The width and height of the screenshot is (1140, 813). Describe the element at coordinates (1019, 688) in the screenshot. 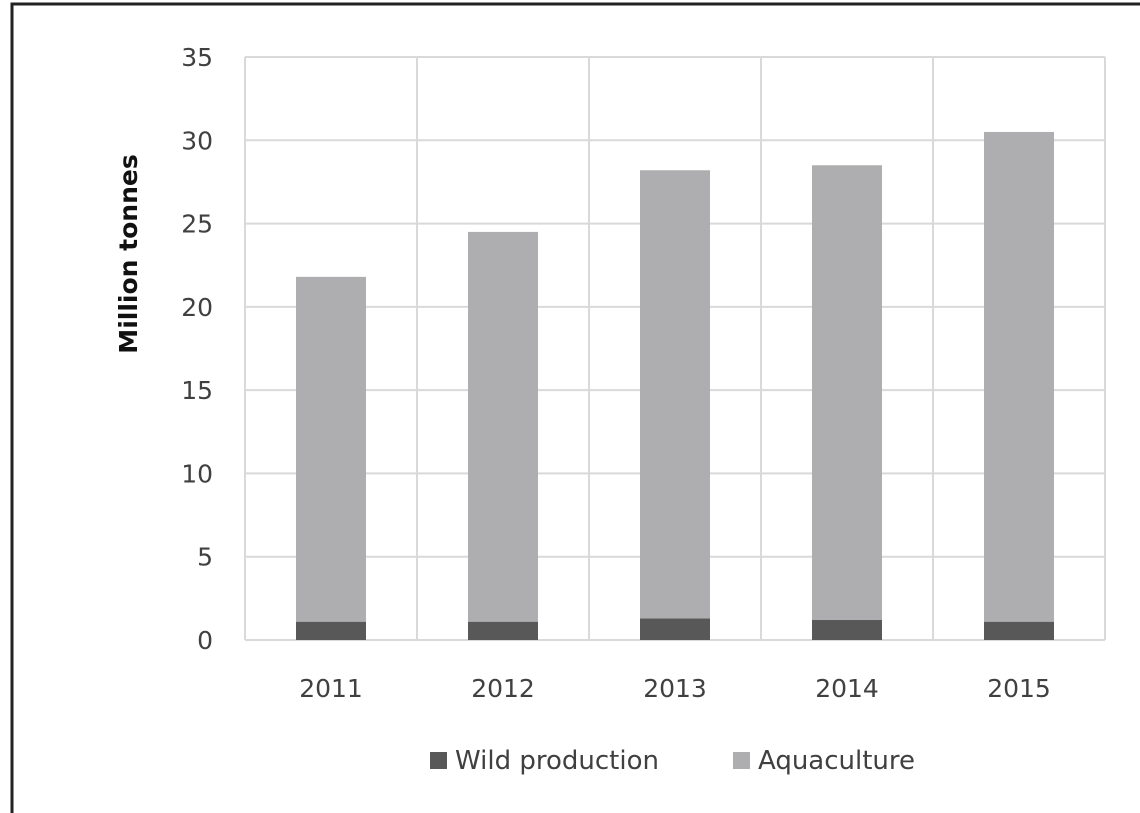

I see `x-tick-label: 2015` at that location.